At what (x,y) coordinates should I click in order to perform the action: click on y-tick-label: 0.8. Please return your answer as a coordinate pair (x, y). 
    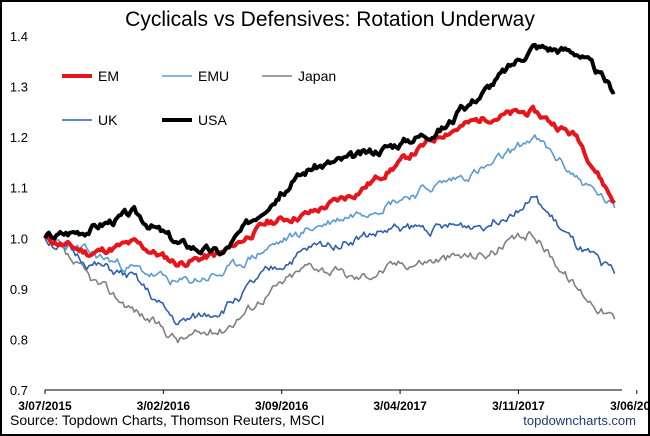
    Looking at the image, I should click on (19, 339).